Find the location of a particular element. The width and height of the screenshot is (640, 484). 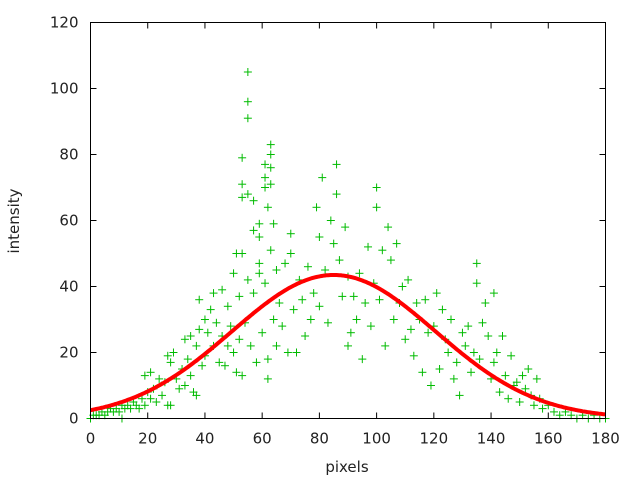

y-tick-label: 120 is located at coordinates (64, 23).